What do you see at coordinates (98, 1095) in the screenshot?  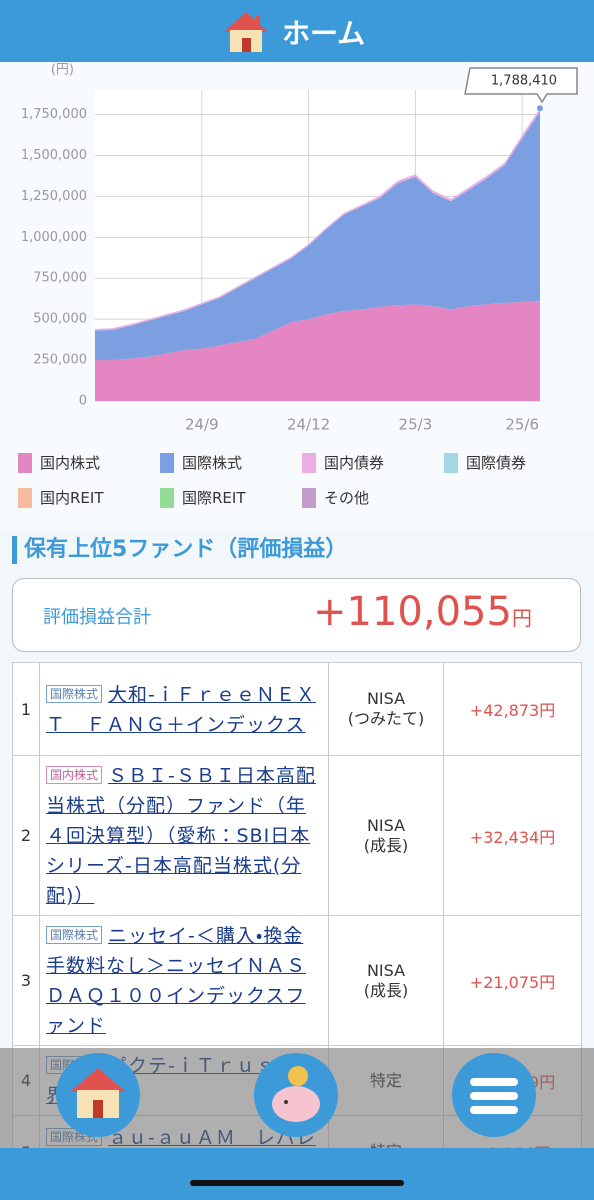 I see `home-button` at bounding box center [98, 1095].